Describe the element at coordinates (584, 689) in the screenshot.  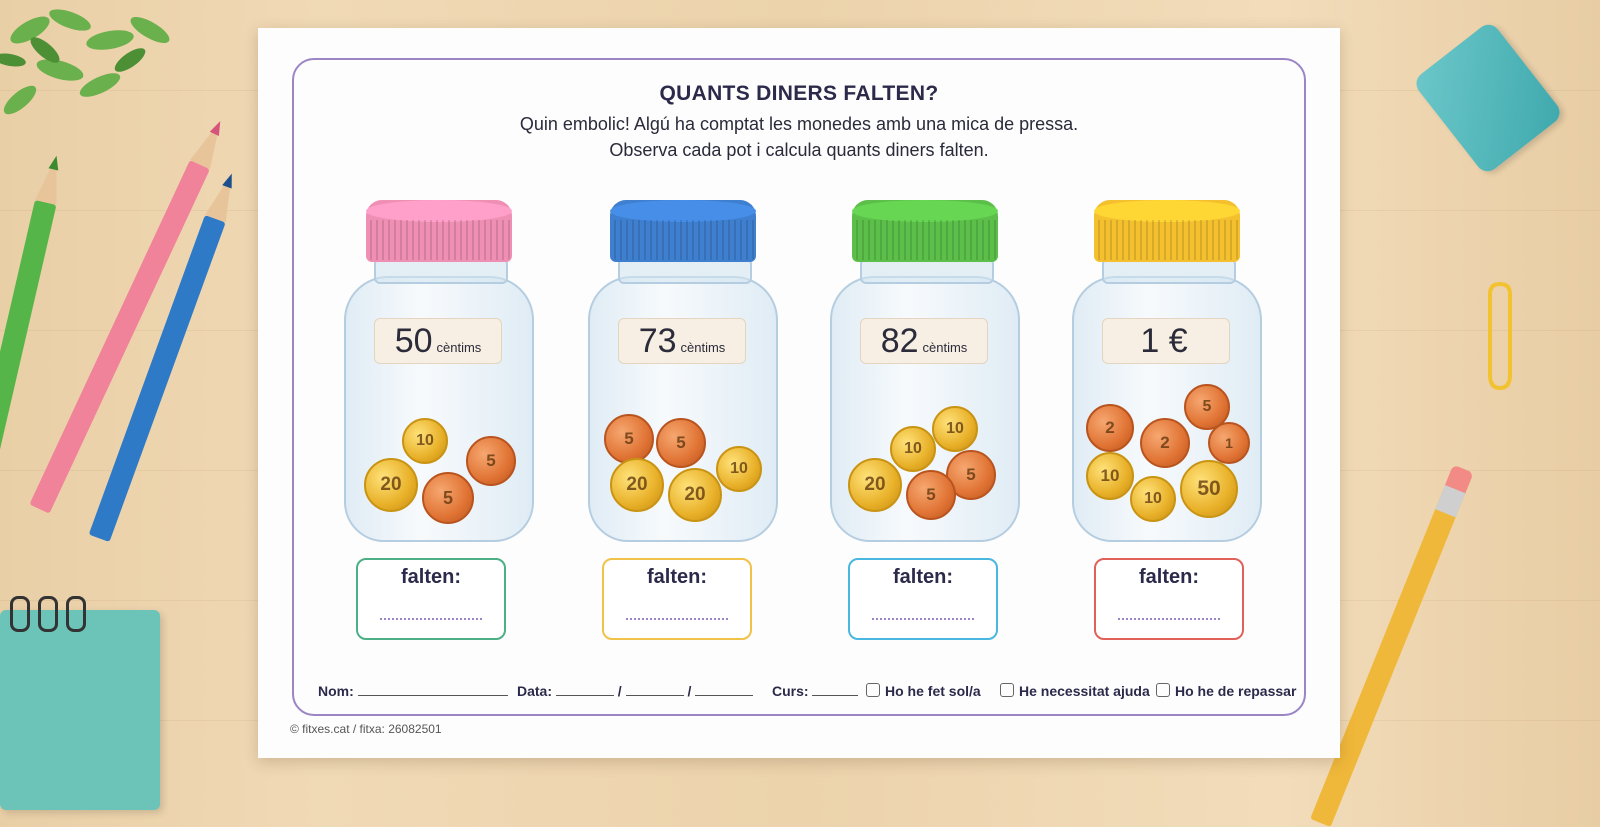
I see `date-day-field` at that location.